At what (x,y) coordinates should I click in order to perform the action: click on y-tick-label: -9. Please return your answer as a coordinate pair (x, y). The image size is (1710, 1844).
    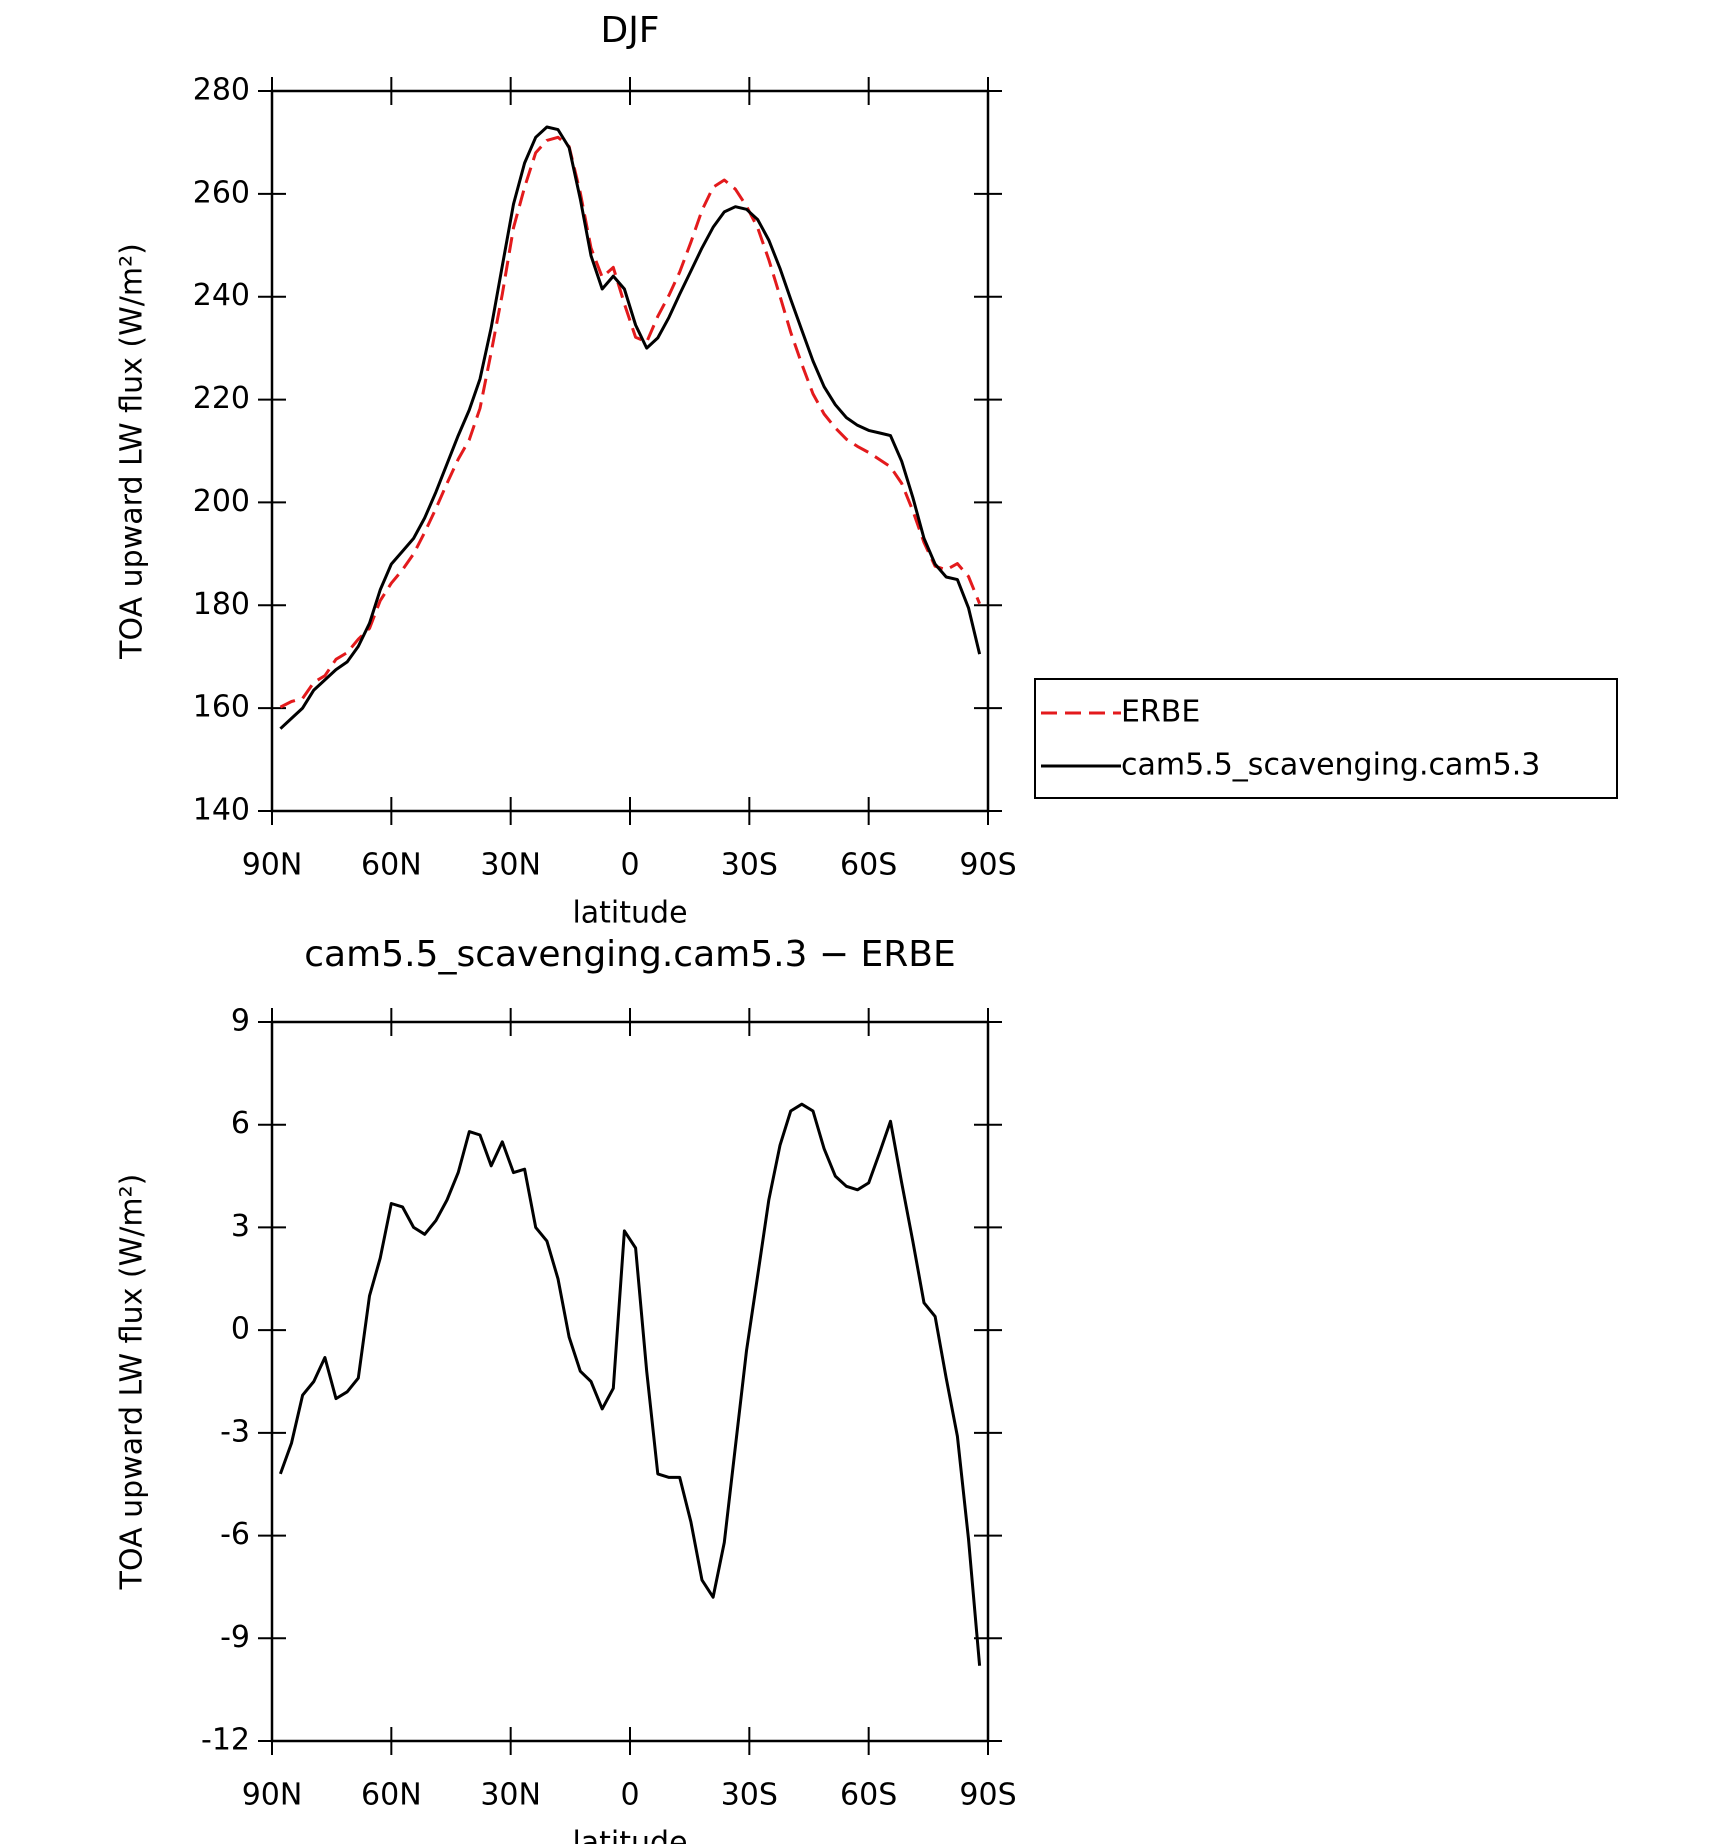
    Looking at the image, I should click on (235, 1637).